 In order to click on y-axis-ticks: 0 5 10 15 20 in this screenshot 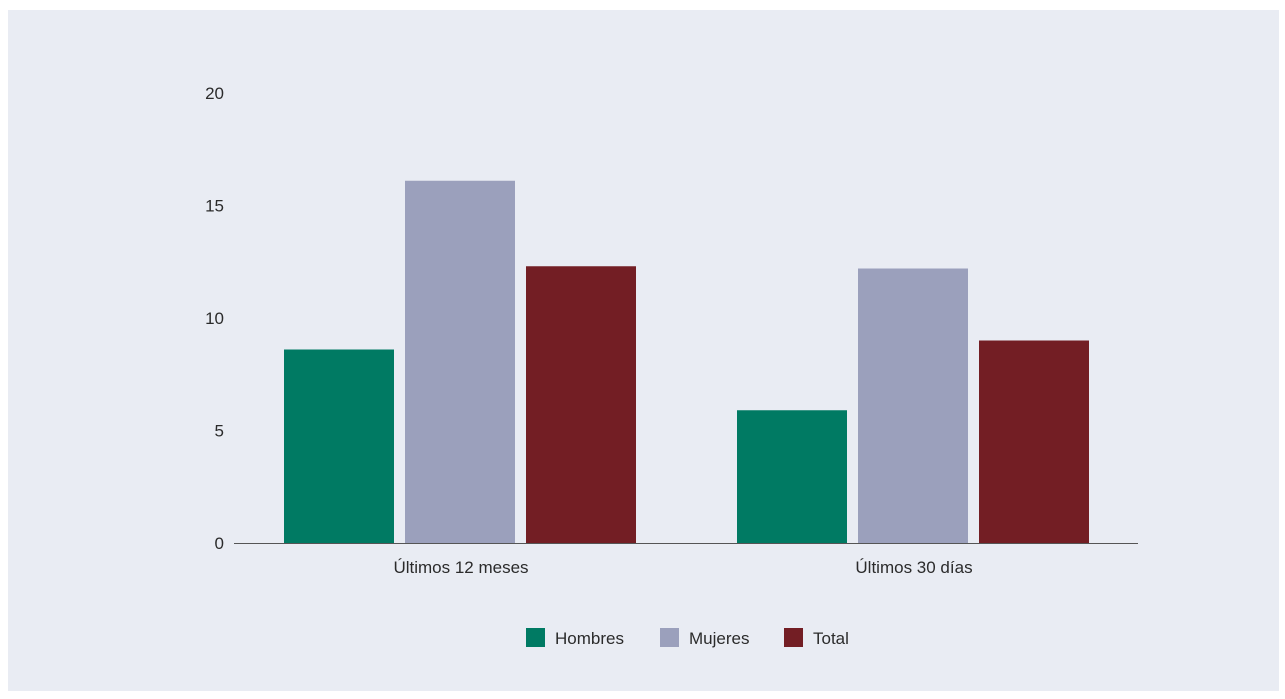, I will do `click(214, 318)`.